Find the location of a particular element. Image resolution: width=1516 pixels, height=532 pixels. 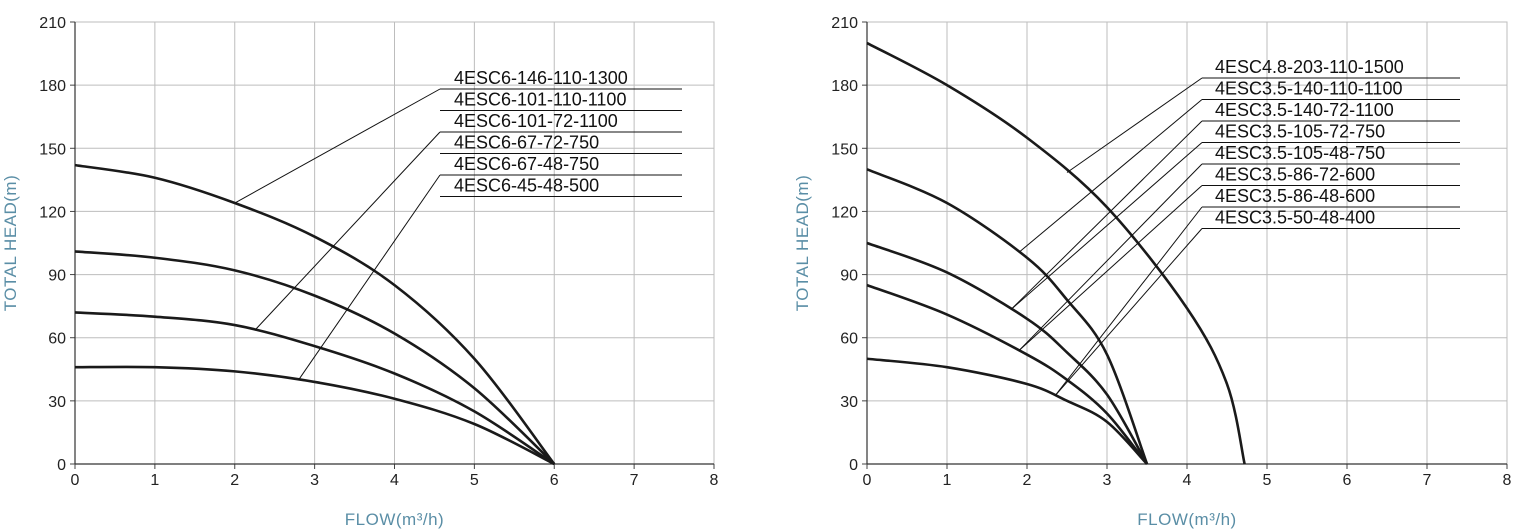

legend-label-6: 4ESC3.5-86-72-600 is located at coordinates (1295, 175).